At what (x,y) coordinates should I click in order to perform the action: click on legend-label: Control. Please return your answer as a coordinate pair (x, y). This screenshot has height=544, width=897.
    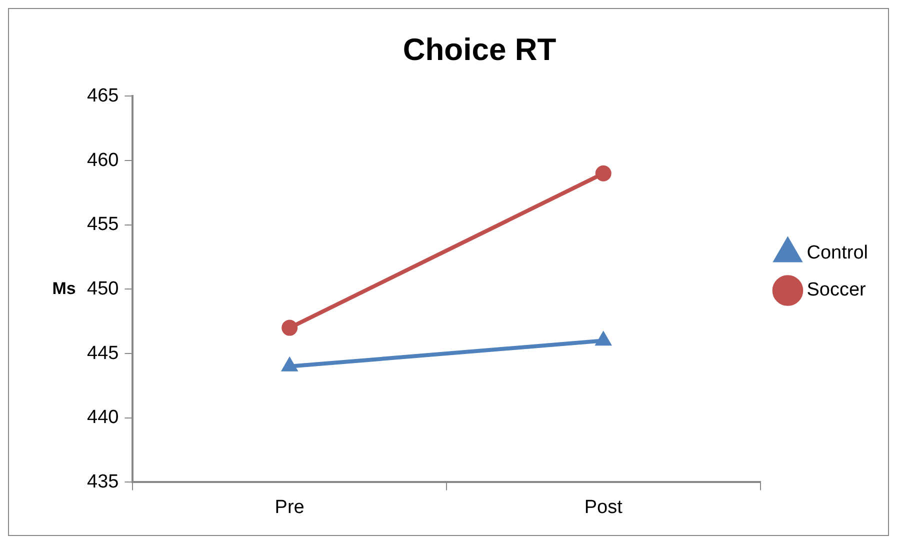
    Looking at the image, I should click on (837, 253).